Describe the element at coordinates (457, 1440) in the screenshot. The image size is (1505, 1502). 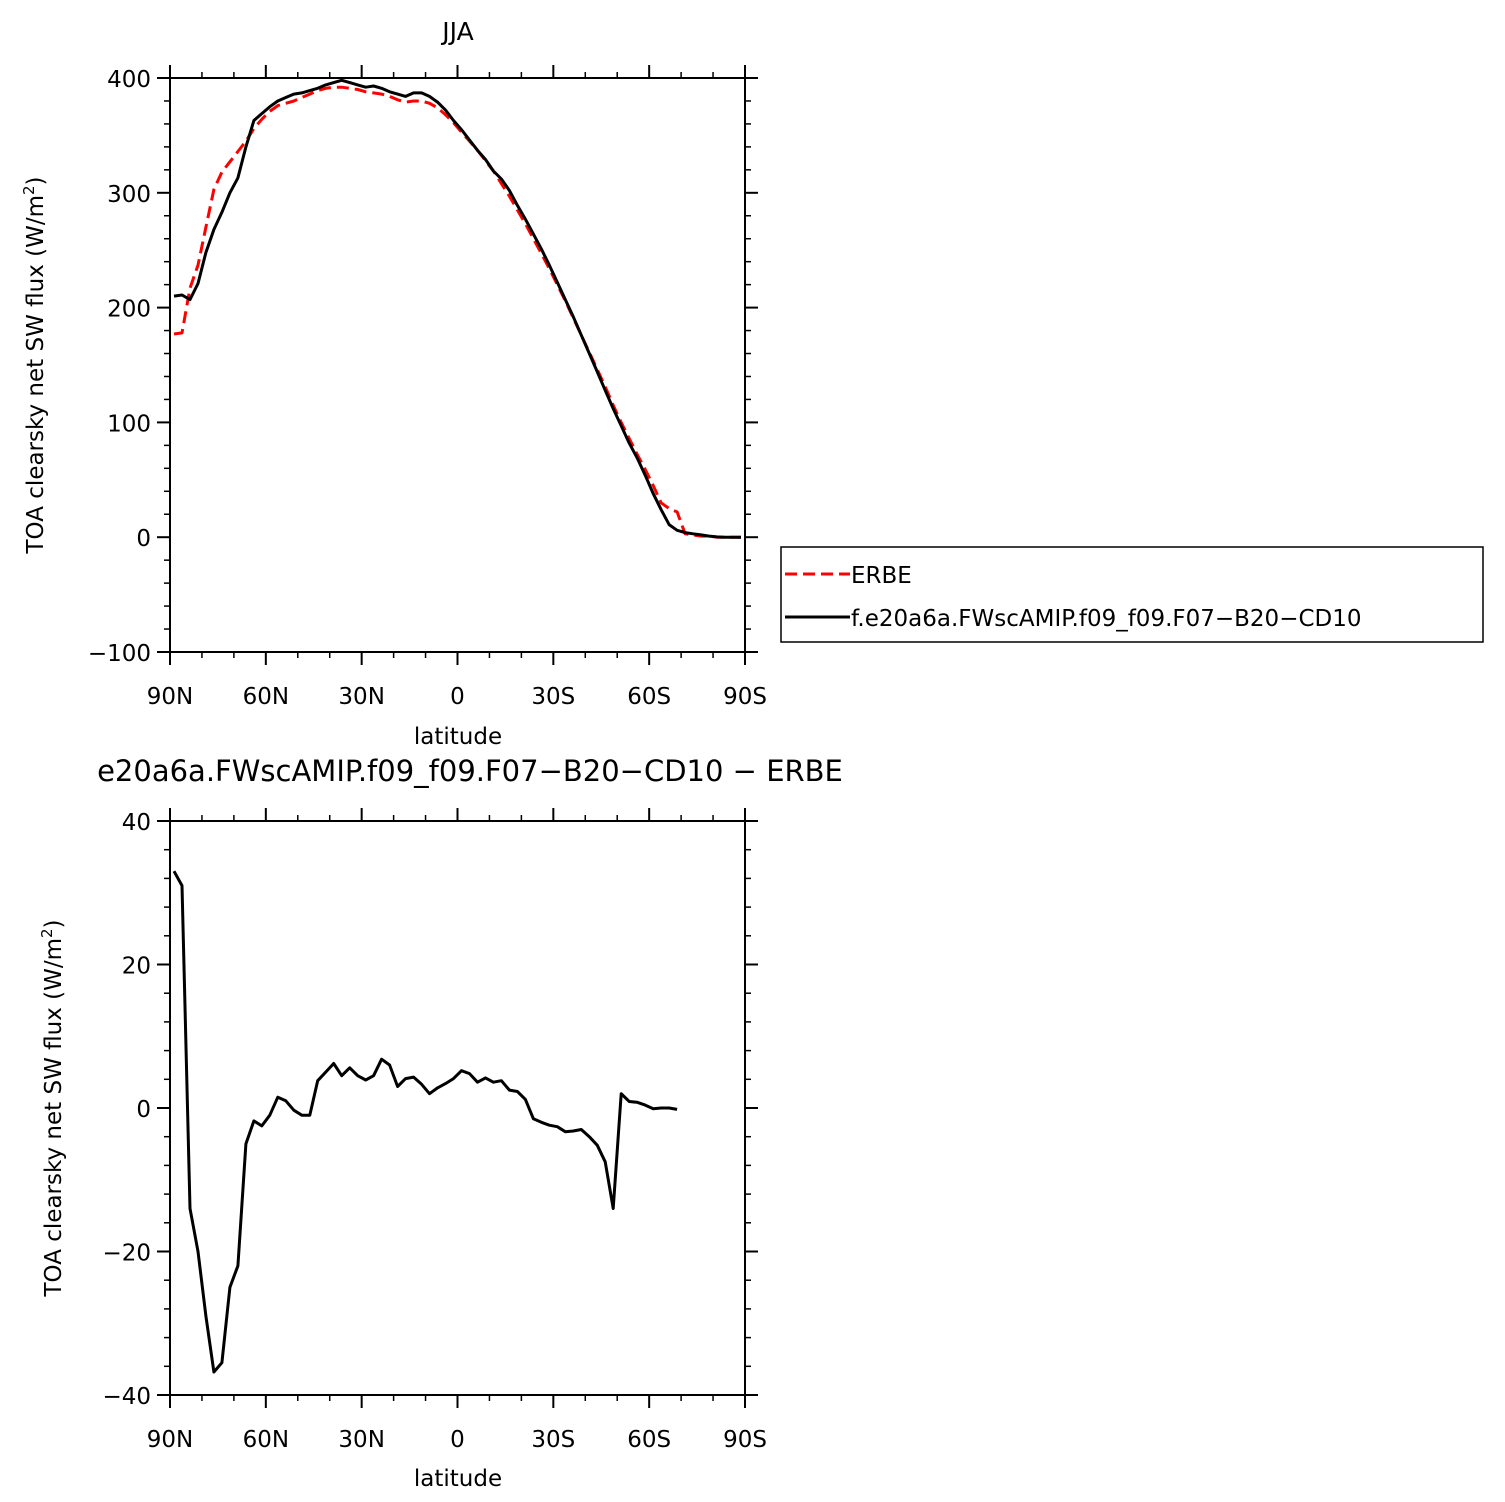
I see `bottom-x-tick-label: 0` at that location.